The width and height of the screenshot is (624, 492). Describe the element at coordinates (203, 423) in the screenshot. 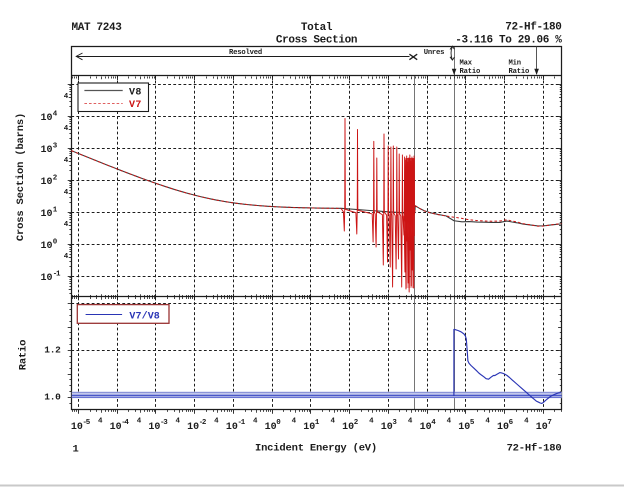

I see `svg-text: -2` at that location.